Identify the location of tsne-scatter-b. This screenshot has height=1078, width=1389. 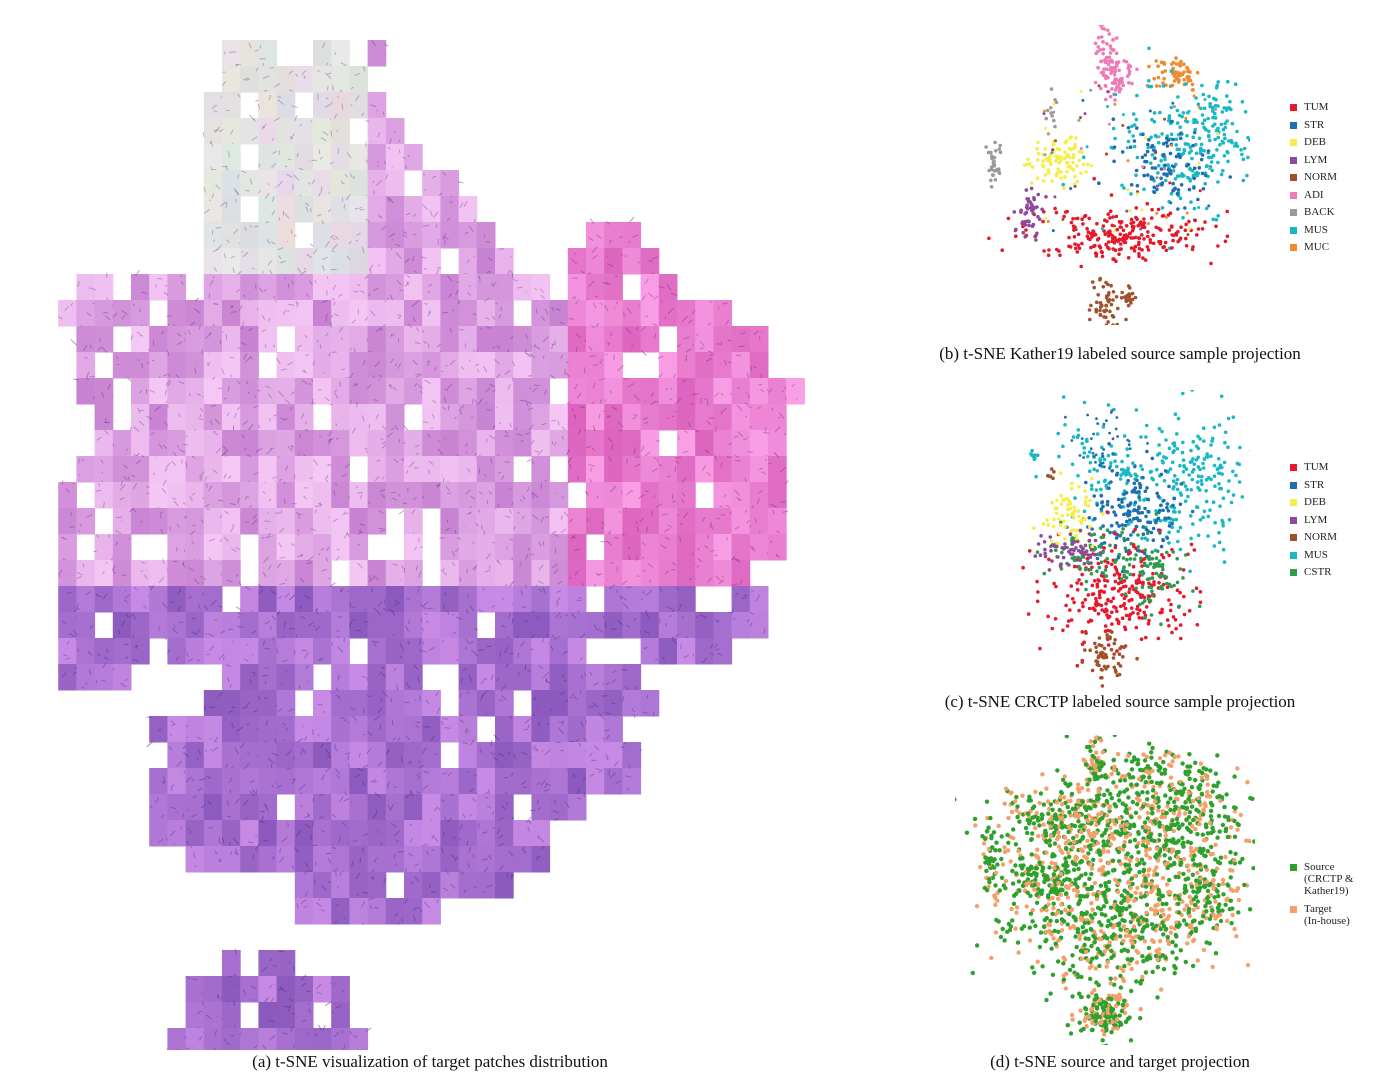
(1117, 175).